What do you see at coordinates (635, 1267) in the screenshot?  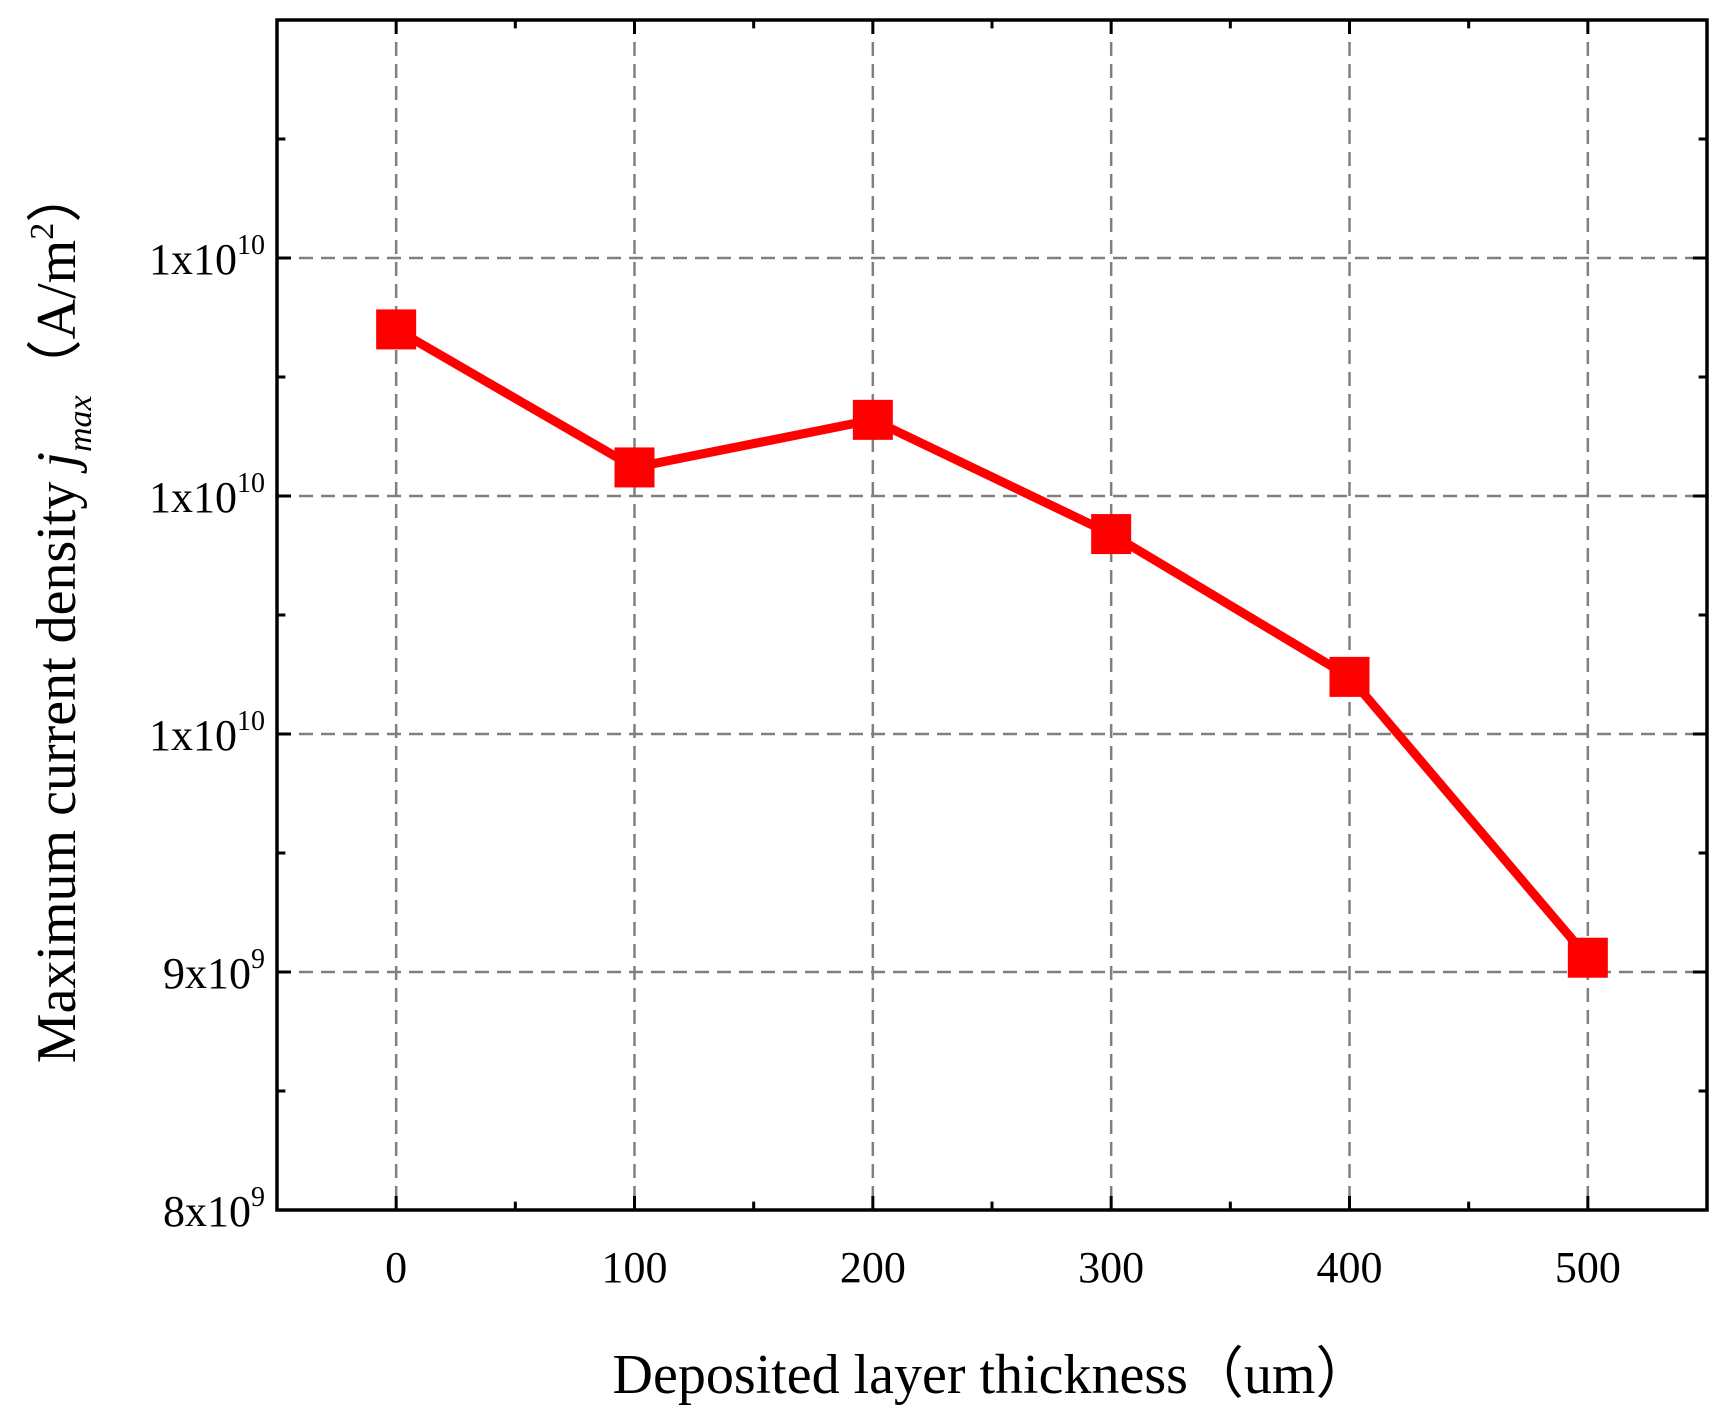 I see `x-tick-label: 100` at bounding box center [635, 1267].